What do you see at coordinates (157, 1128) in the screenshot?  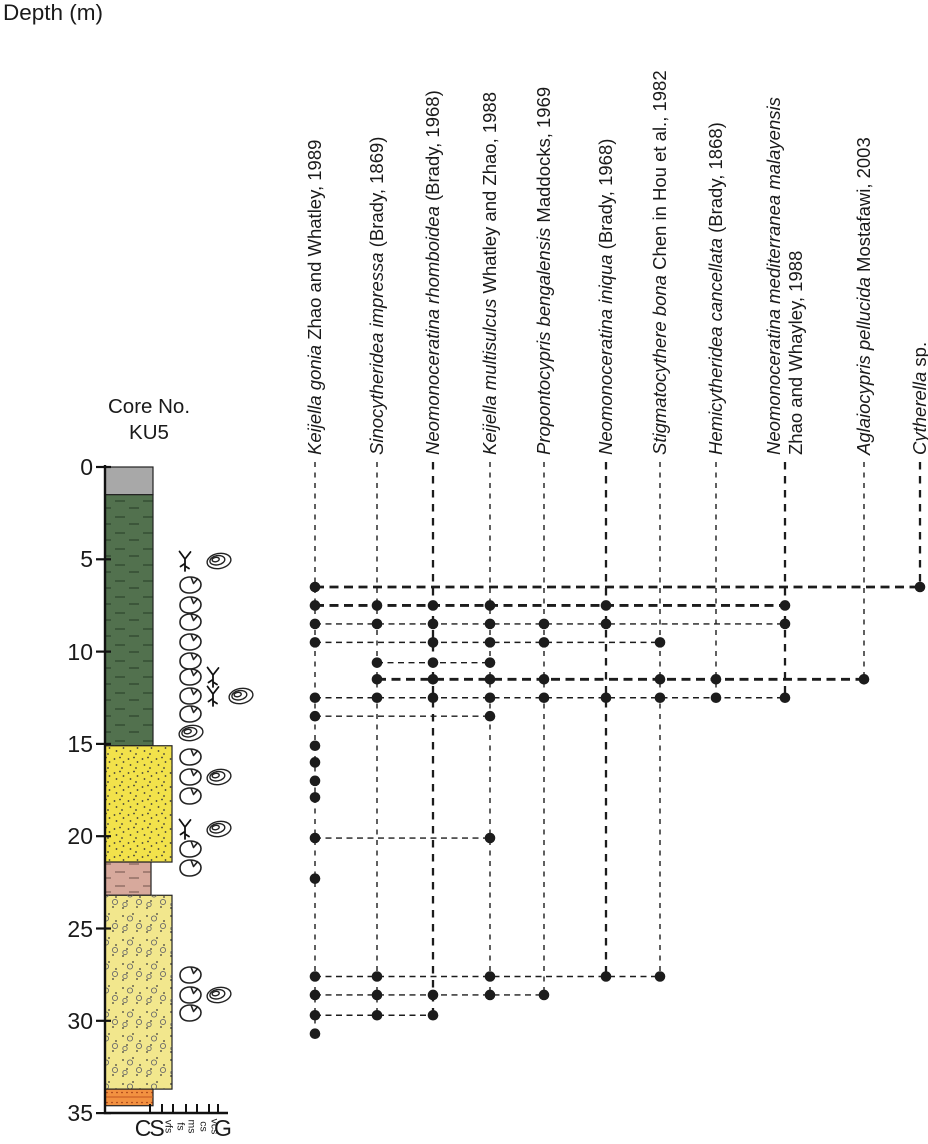 I see `grain-size-label: S` at bounding box center [157, 1128].